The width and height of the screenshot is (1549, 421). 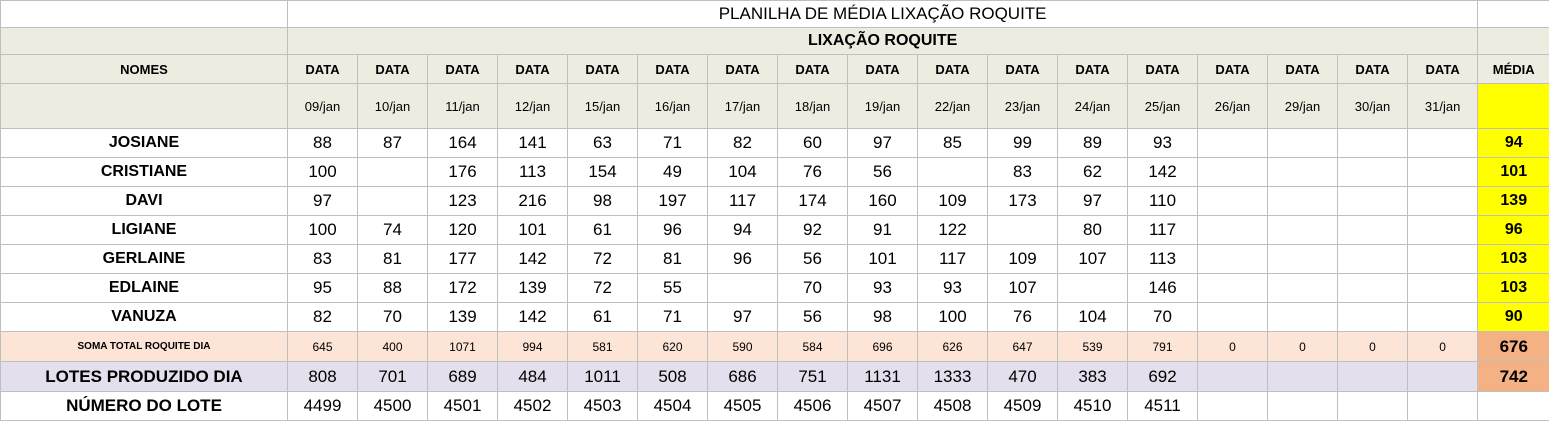 What do you see at coordinates (673, 317) in the screenshot?
I see `value-cell: 71` at bounding box center [673, 317].